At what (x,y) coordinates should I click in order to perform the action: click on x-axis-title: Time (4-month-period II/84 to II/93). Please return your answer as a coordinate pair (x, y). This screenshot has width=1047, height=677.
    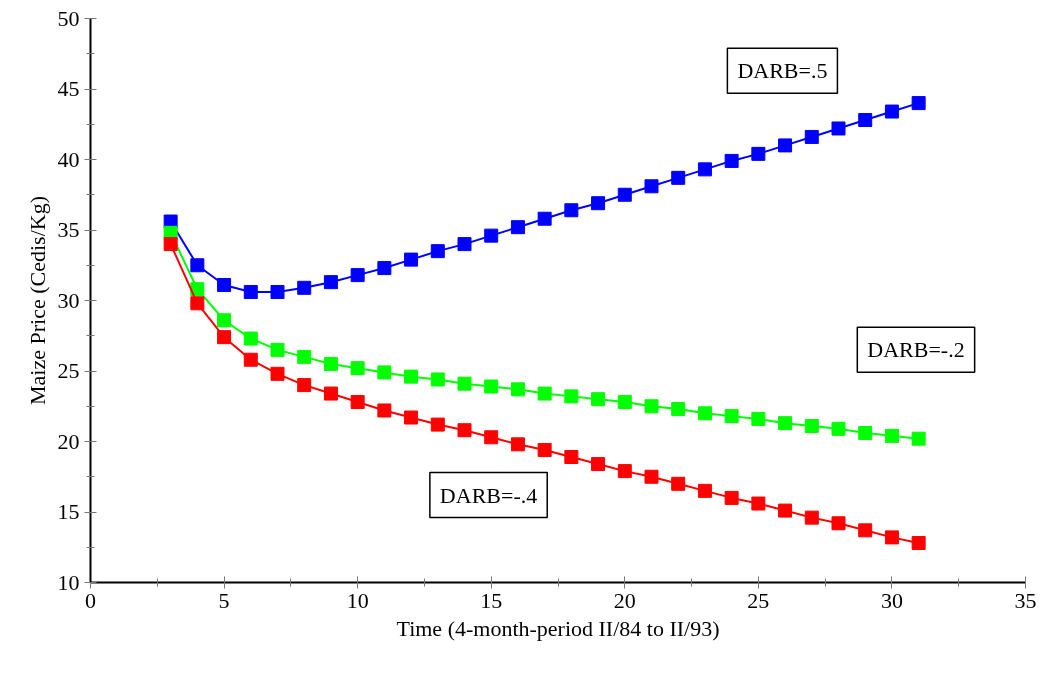
    Looking at the image, I should click on (558, 628).